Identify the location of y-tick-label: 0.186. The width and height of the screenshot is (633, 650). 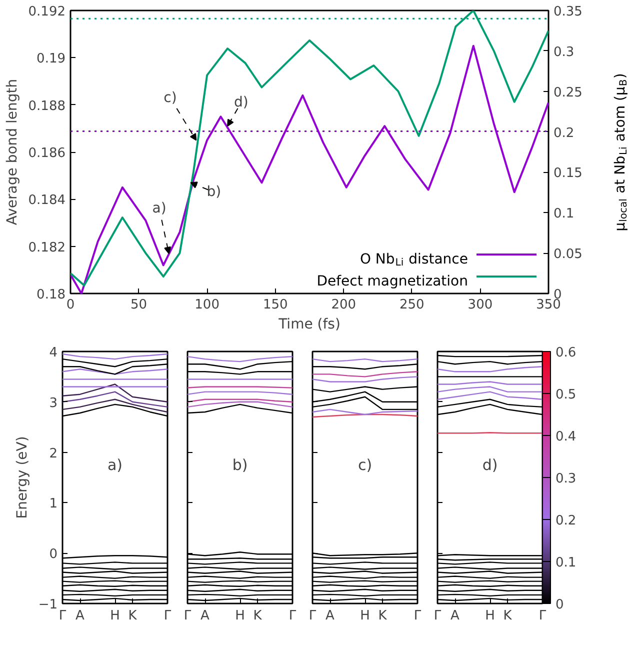
(47, 153).